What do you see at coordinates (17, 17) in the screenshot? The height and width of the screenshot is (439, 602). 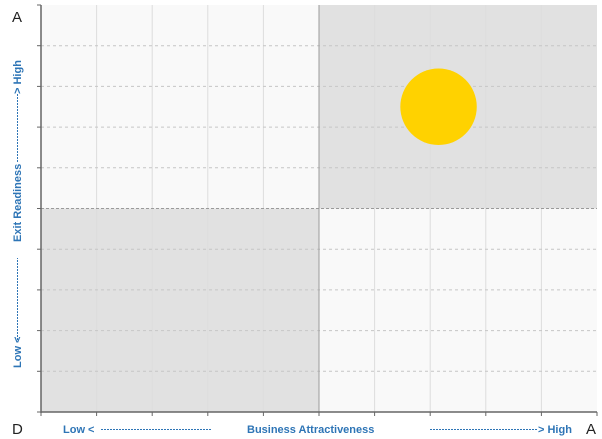 I see `corner-label-top-left: A` at bounding box center [17, 17].